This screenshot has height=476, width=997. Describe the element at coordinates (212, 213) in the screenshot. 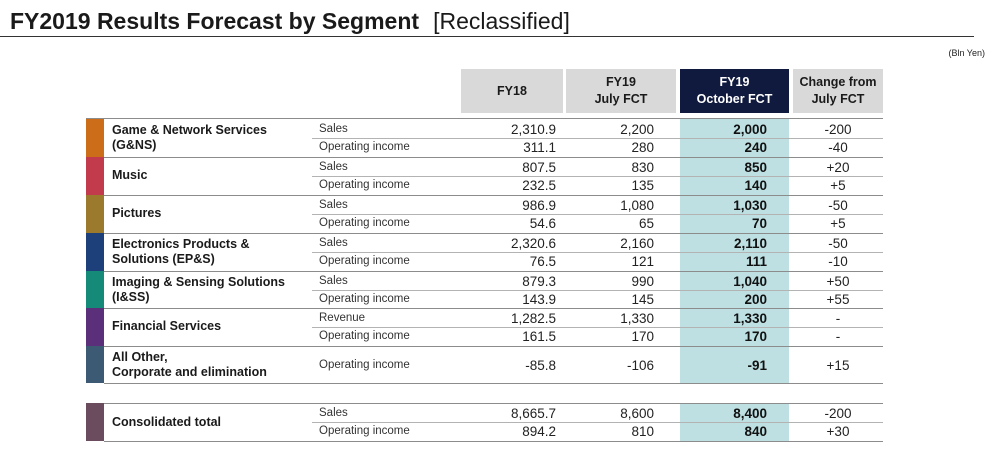

I see `segment-name: Pictures` at that location.